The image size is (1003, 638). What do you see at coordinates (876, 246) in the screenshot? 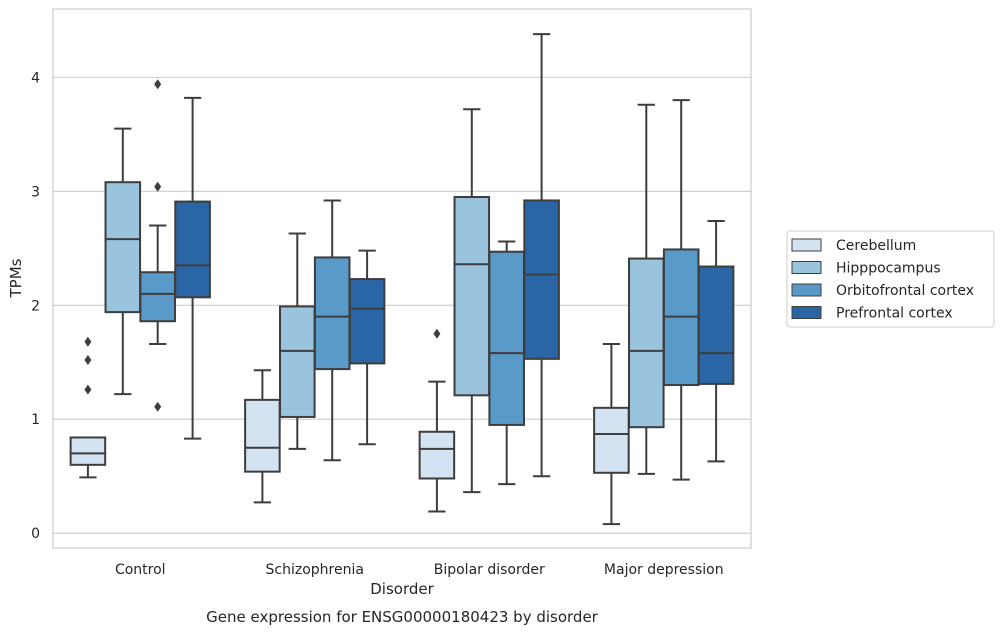
I see `legend-label: Cerebellum` at bounding box center [876, 246].